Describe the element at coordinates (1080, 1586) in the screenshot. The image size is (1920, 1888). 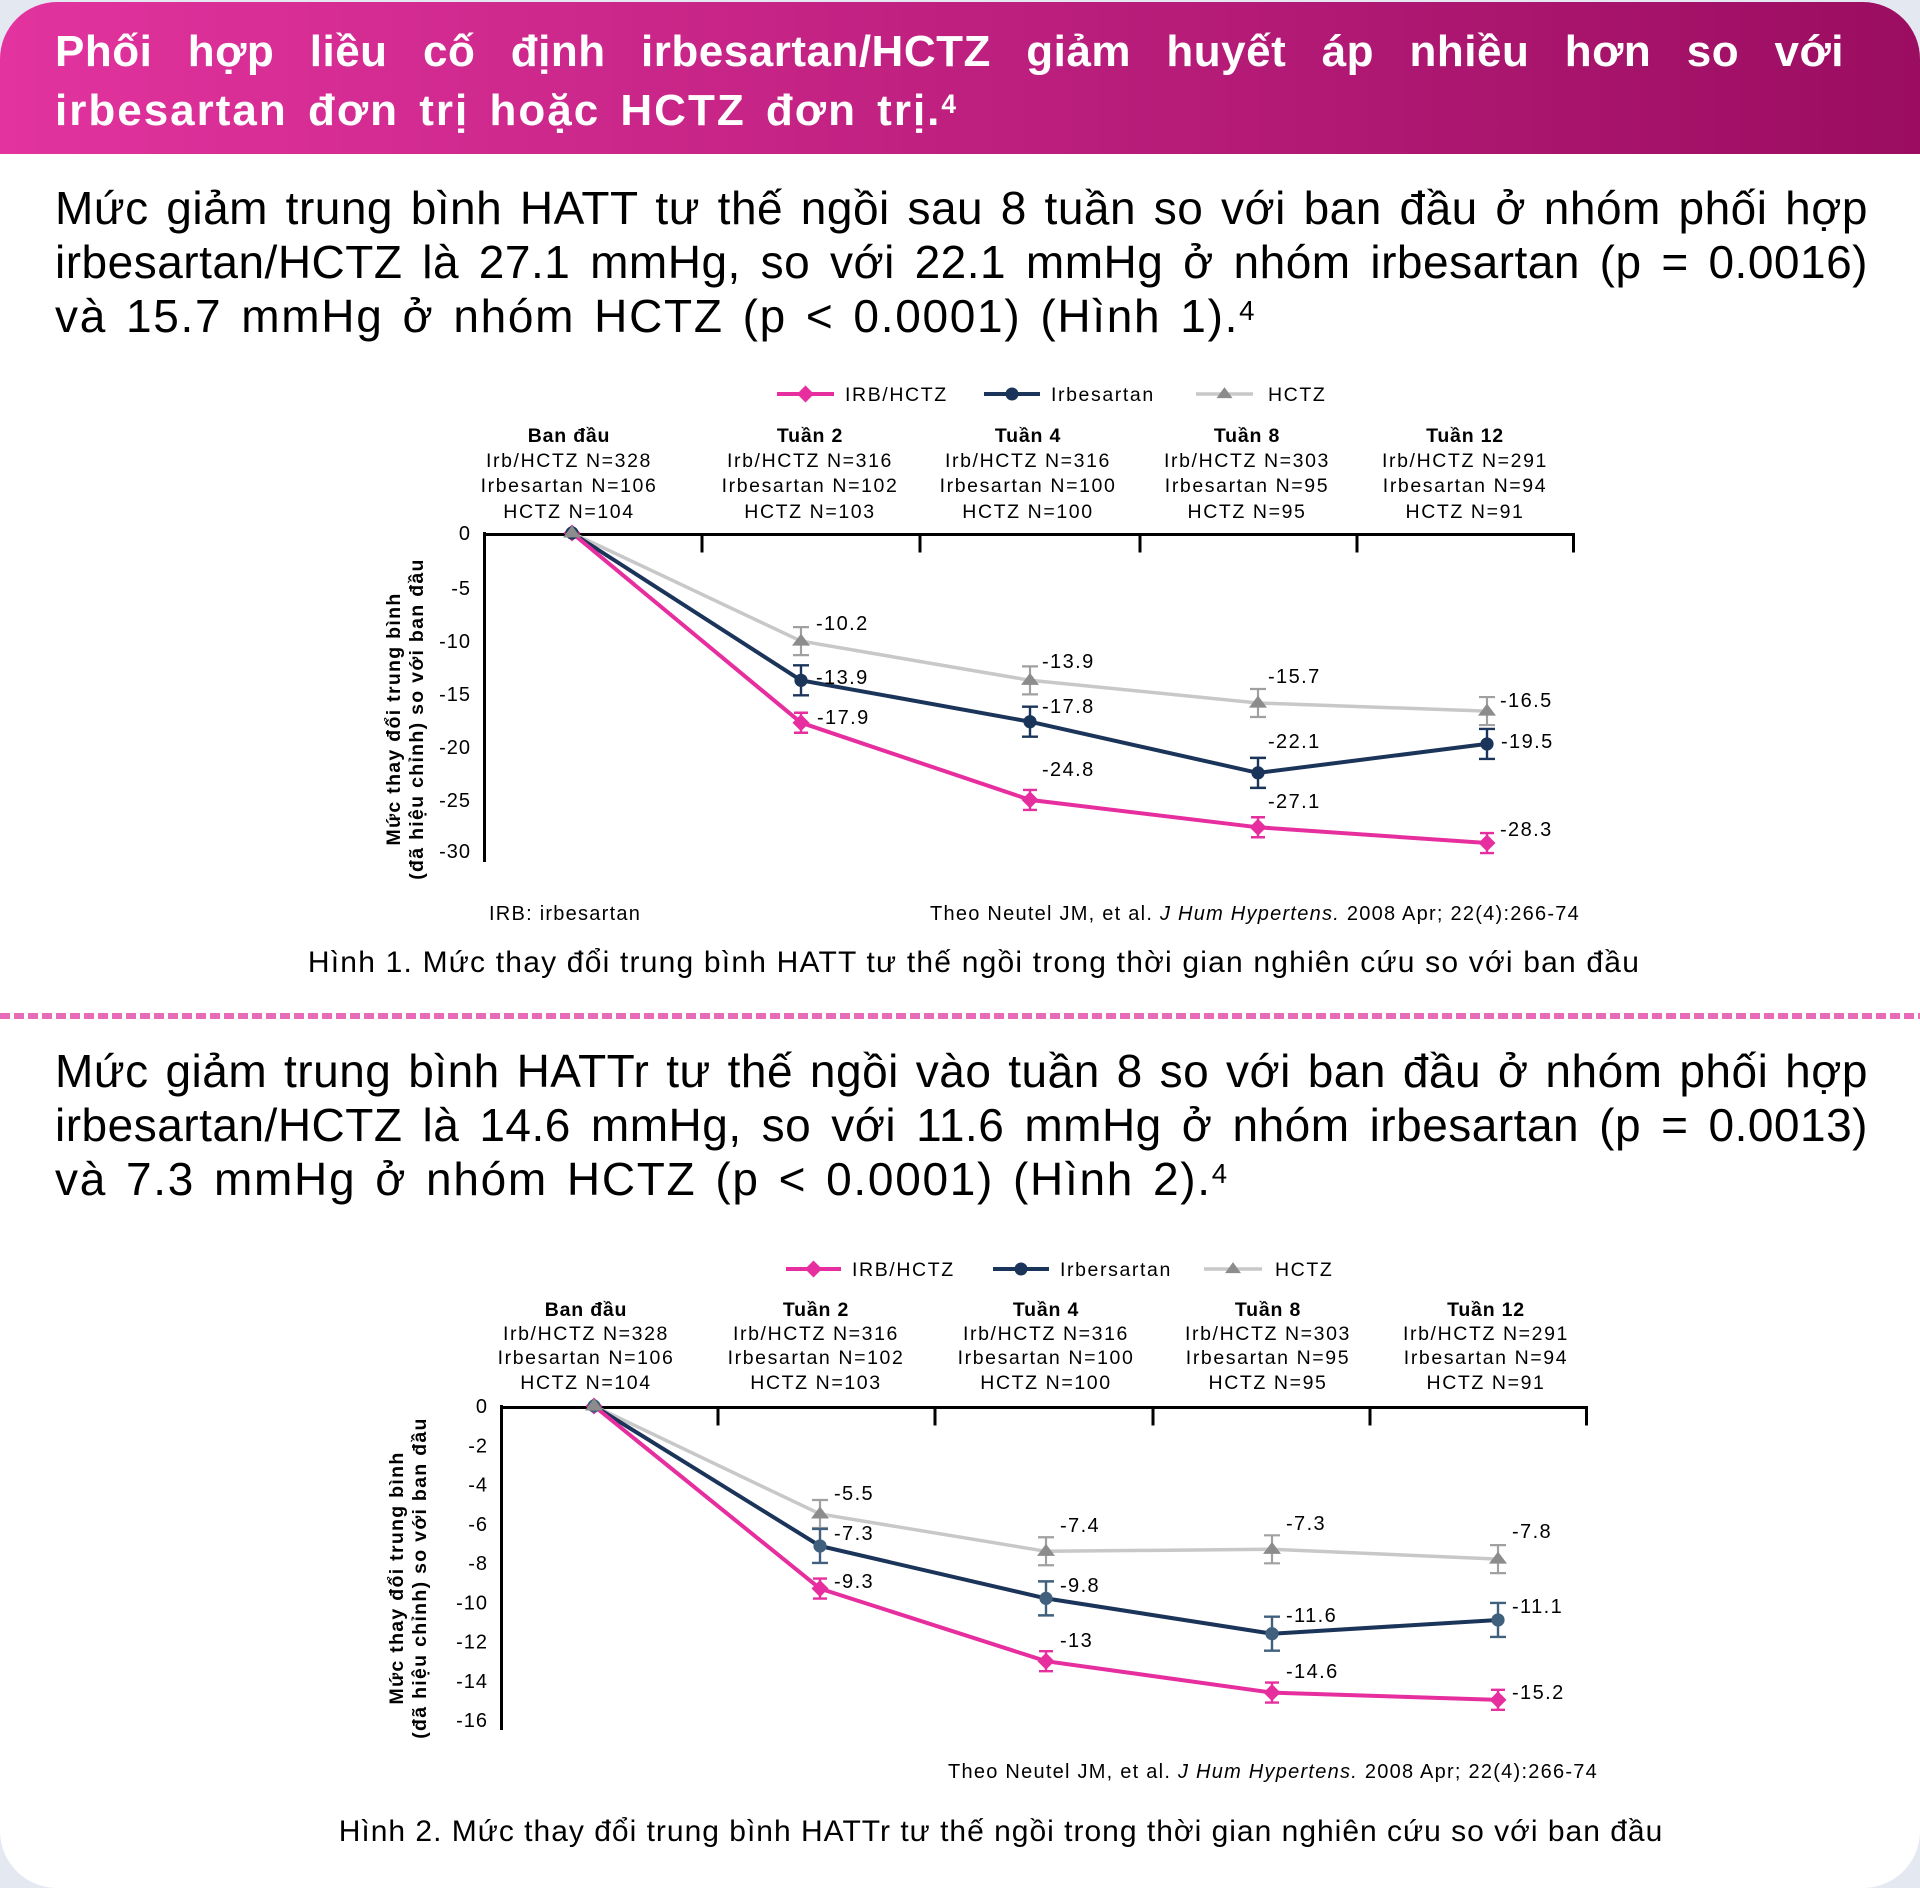
I see `svg-text: -9.8` at that location.